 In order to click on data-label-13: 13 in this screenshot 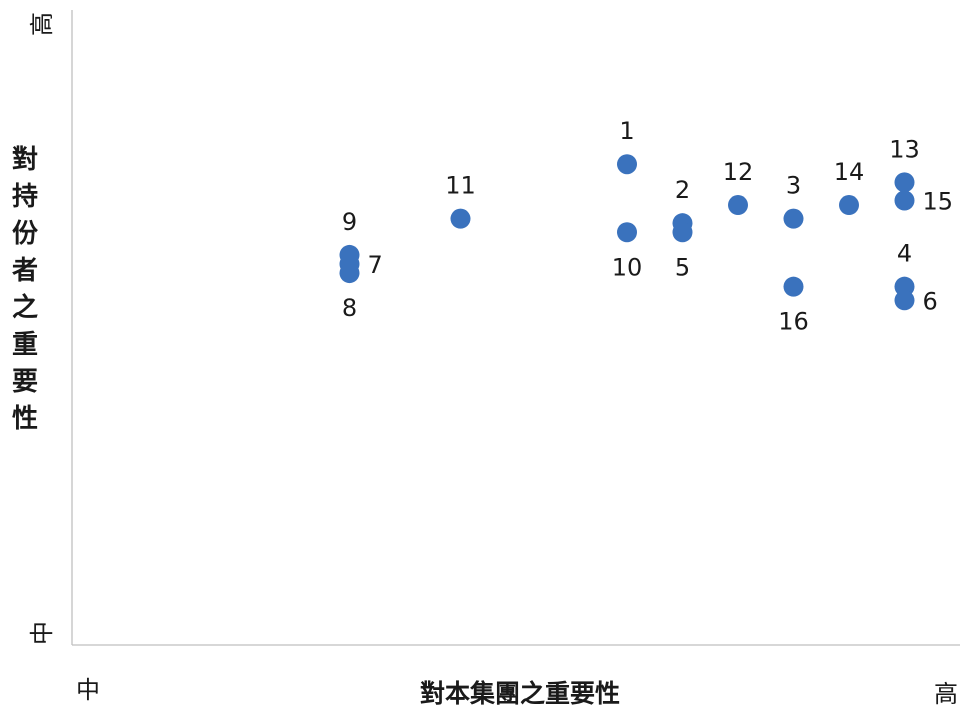, I will do `click(904, 149)`.